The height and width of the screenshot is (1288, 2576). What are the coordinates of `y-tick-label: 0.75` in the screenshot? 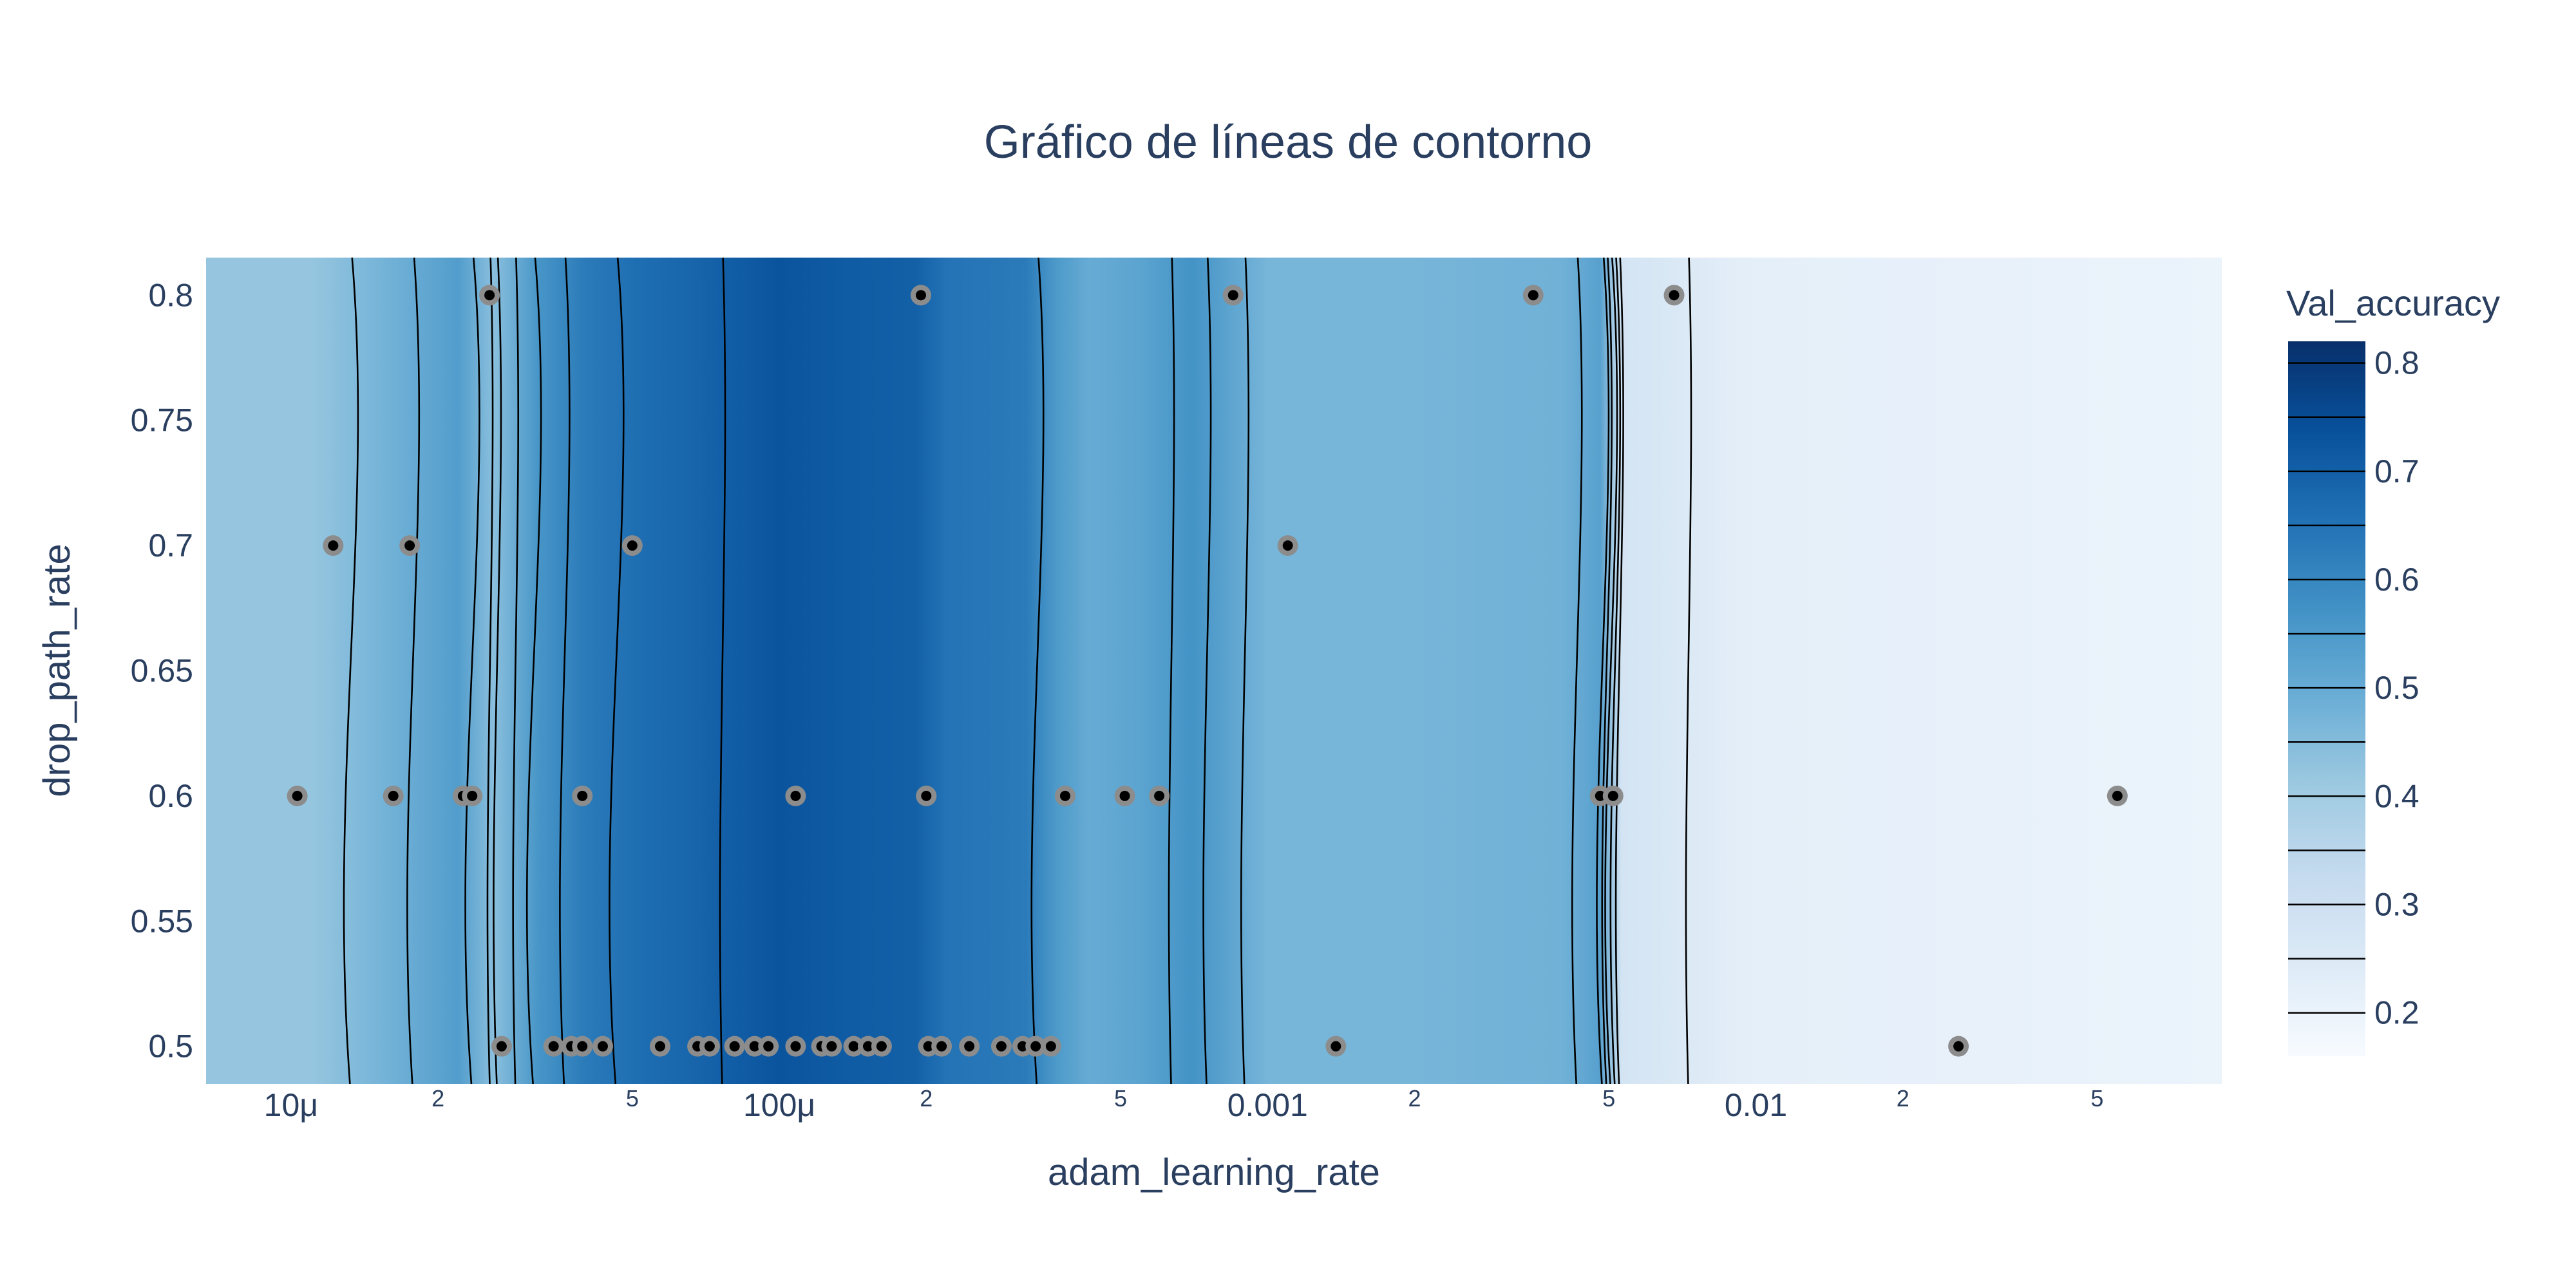 It's located at (162, 420).